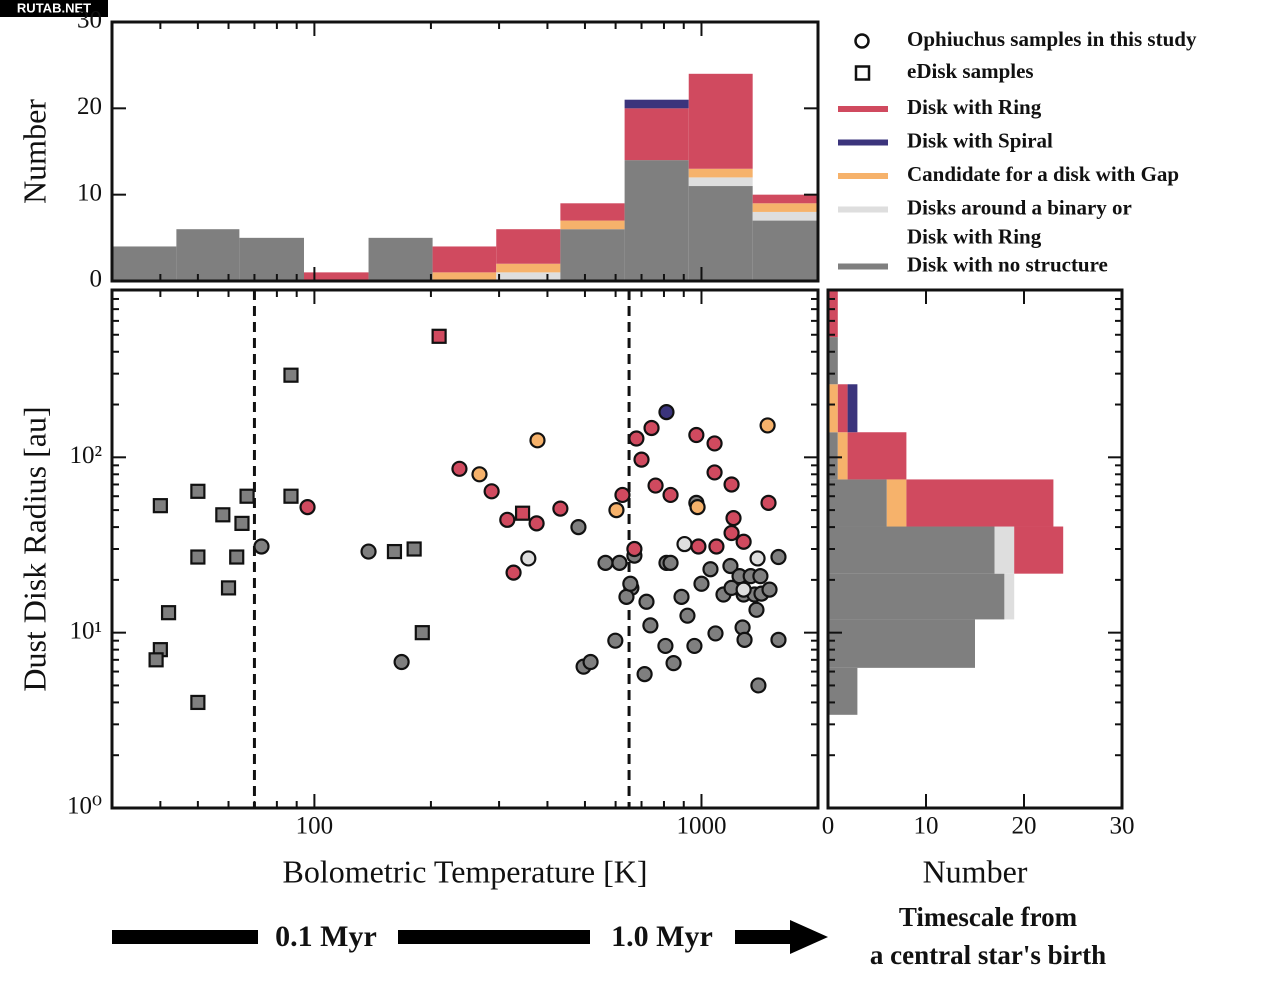 This screenshot has width=1280, height=995. What do you see at coordinates (84, 806) in the screenshot?
I see `y-tick-label: 10⁰` at bounding box center [84, 806].